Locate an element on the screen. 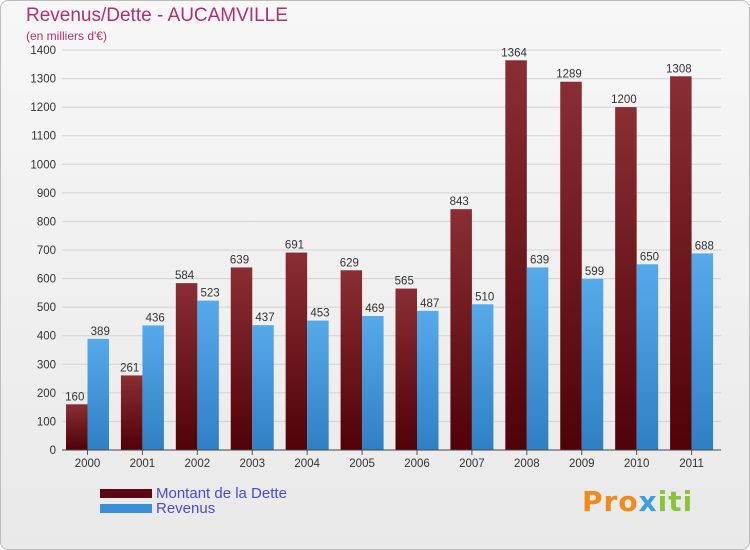 The height and width of the screenshot is (550, 750). data-label: 629 is located at coordinates (349, 263).